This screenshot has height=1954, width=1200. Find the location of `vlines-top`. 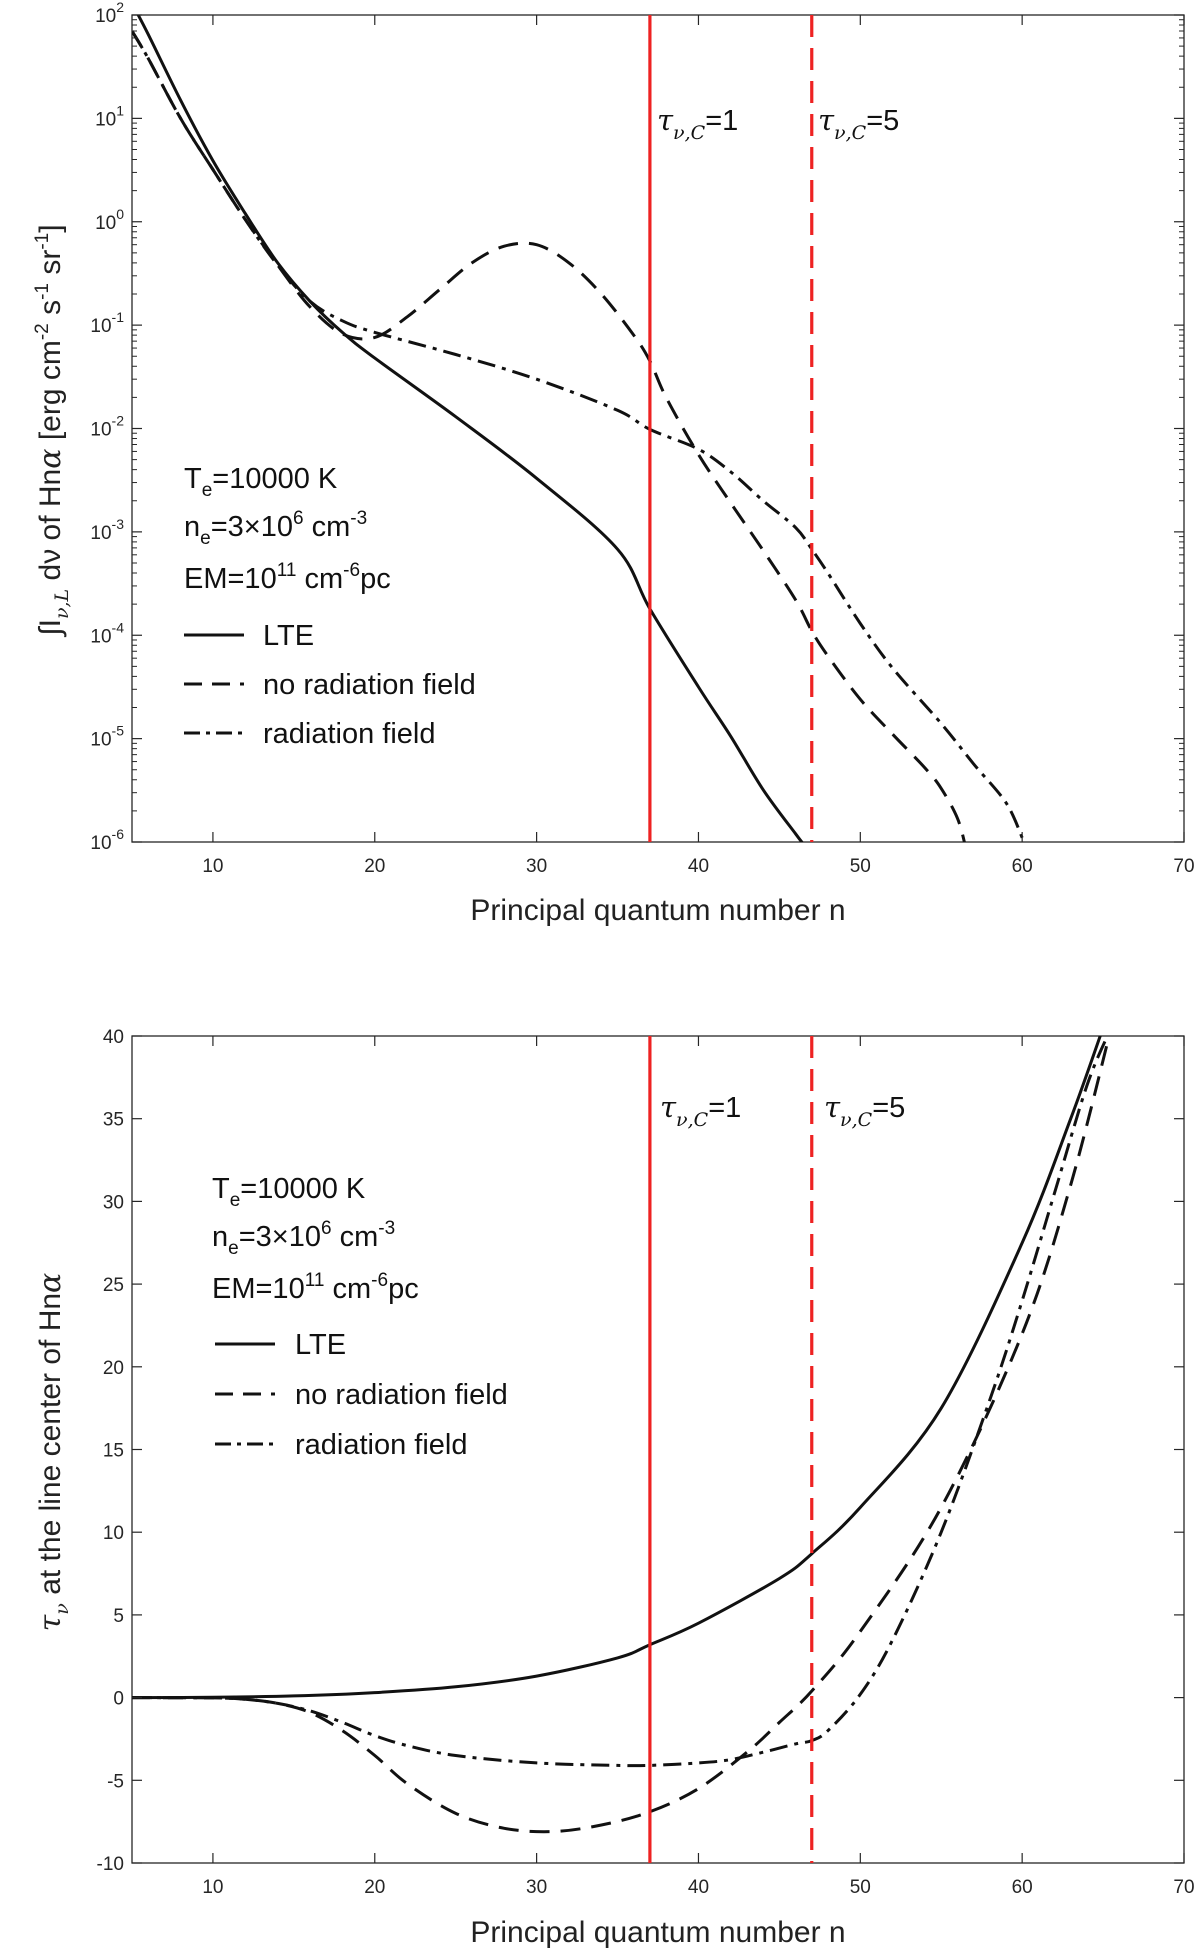

vlines-top is located at coordinates (731, 428).